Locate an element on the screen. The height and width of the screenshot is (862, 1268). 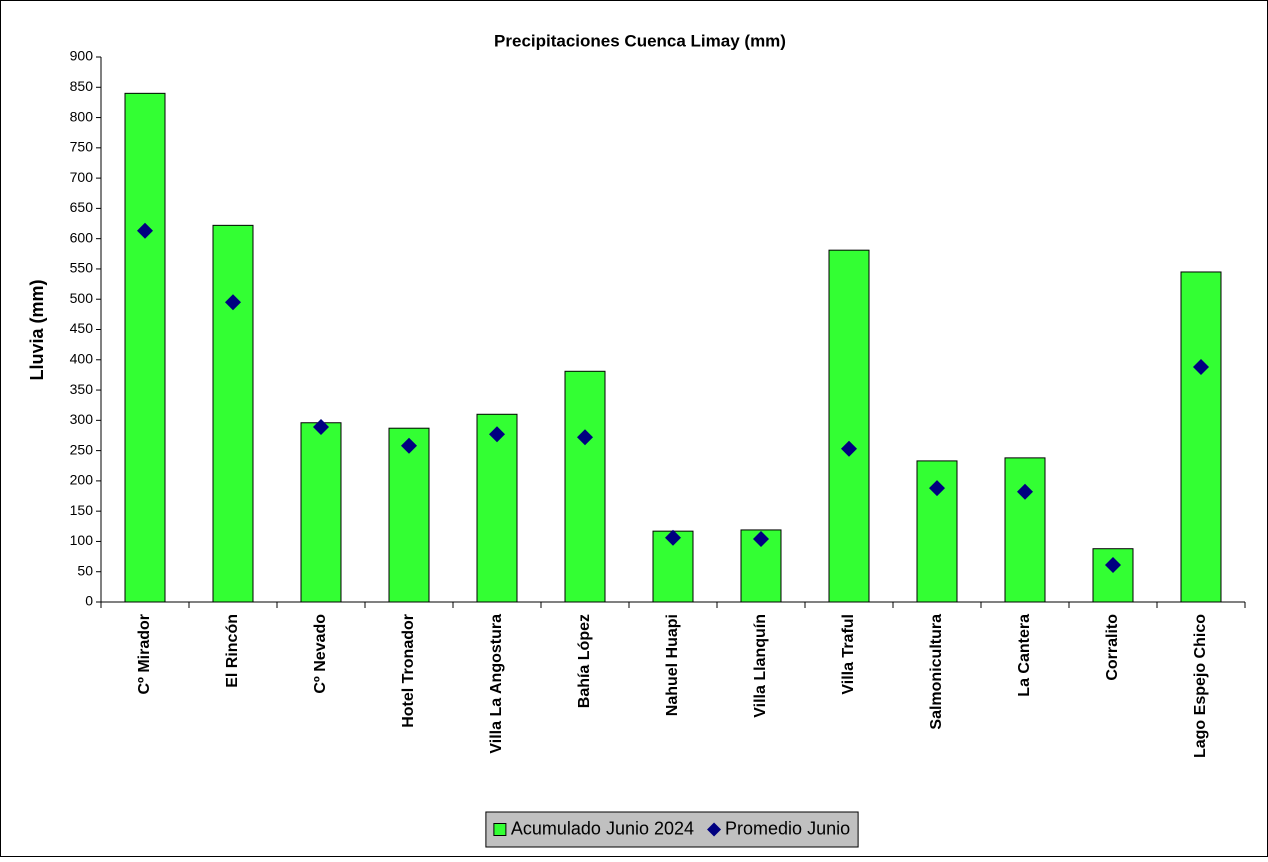
y-tick-label: 800 is located at coordinates (82, 116).